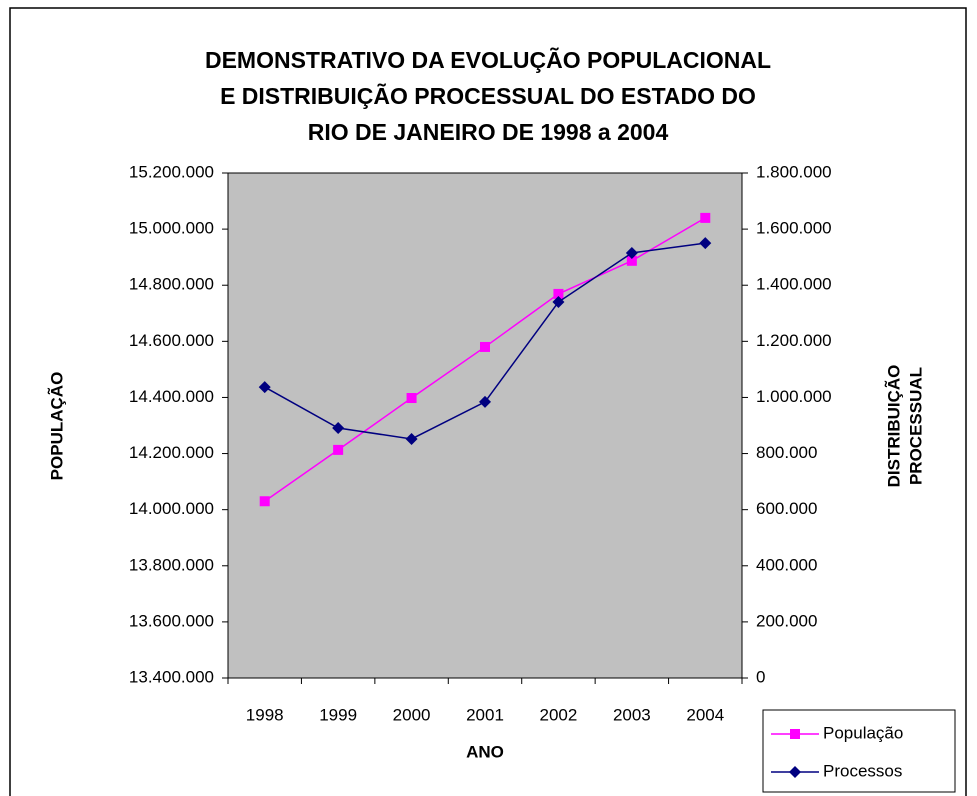  Describe the element at coordinates (915, 426) in the screenshot. I see `y2-axis-label: PROCESSUAL` at that location.